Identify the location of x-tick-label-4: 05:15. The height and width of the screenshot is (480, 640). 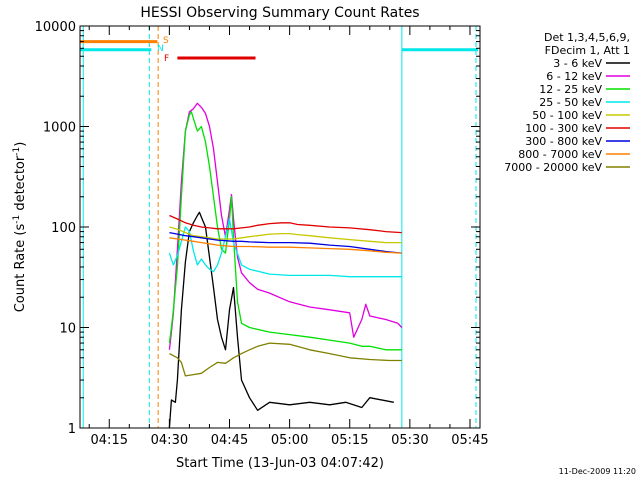
(349, 440).